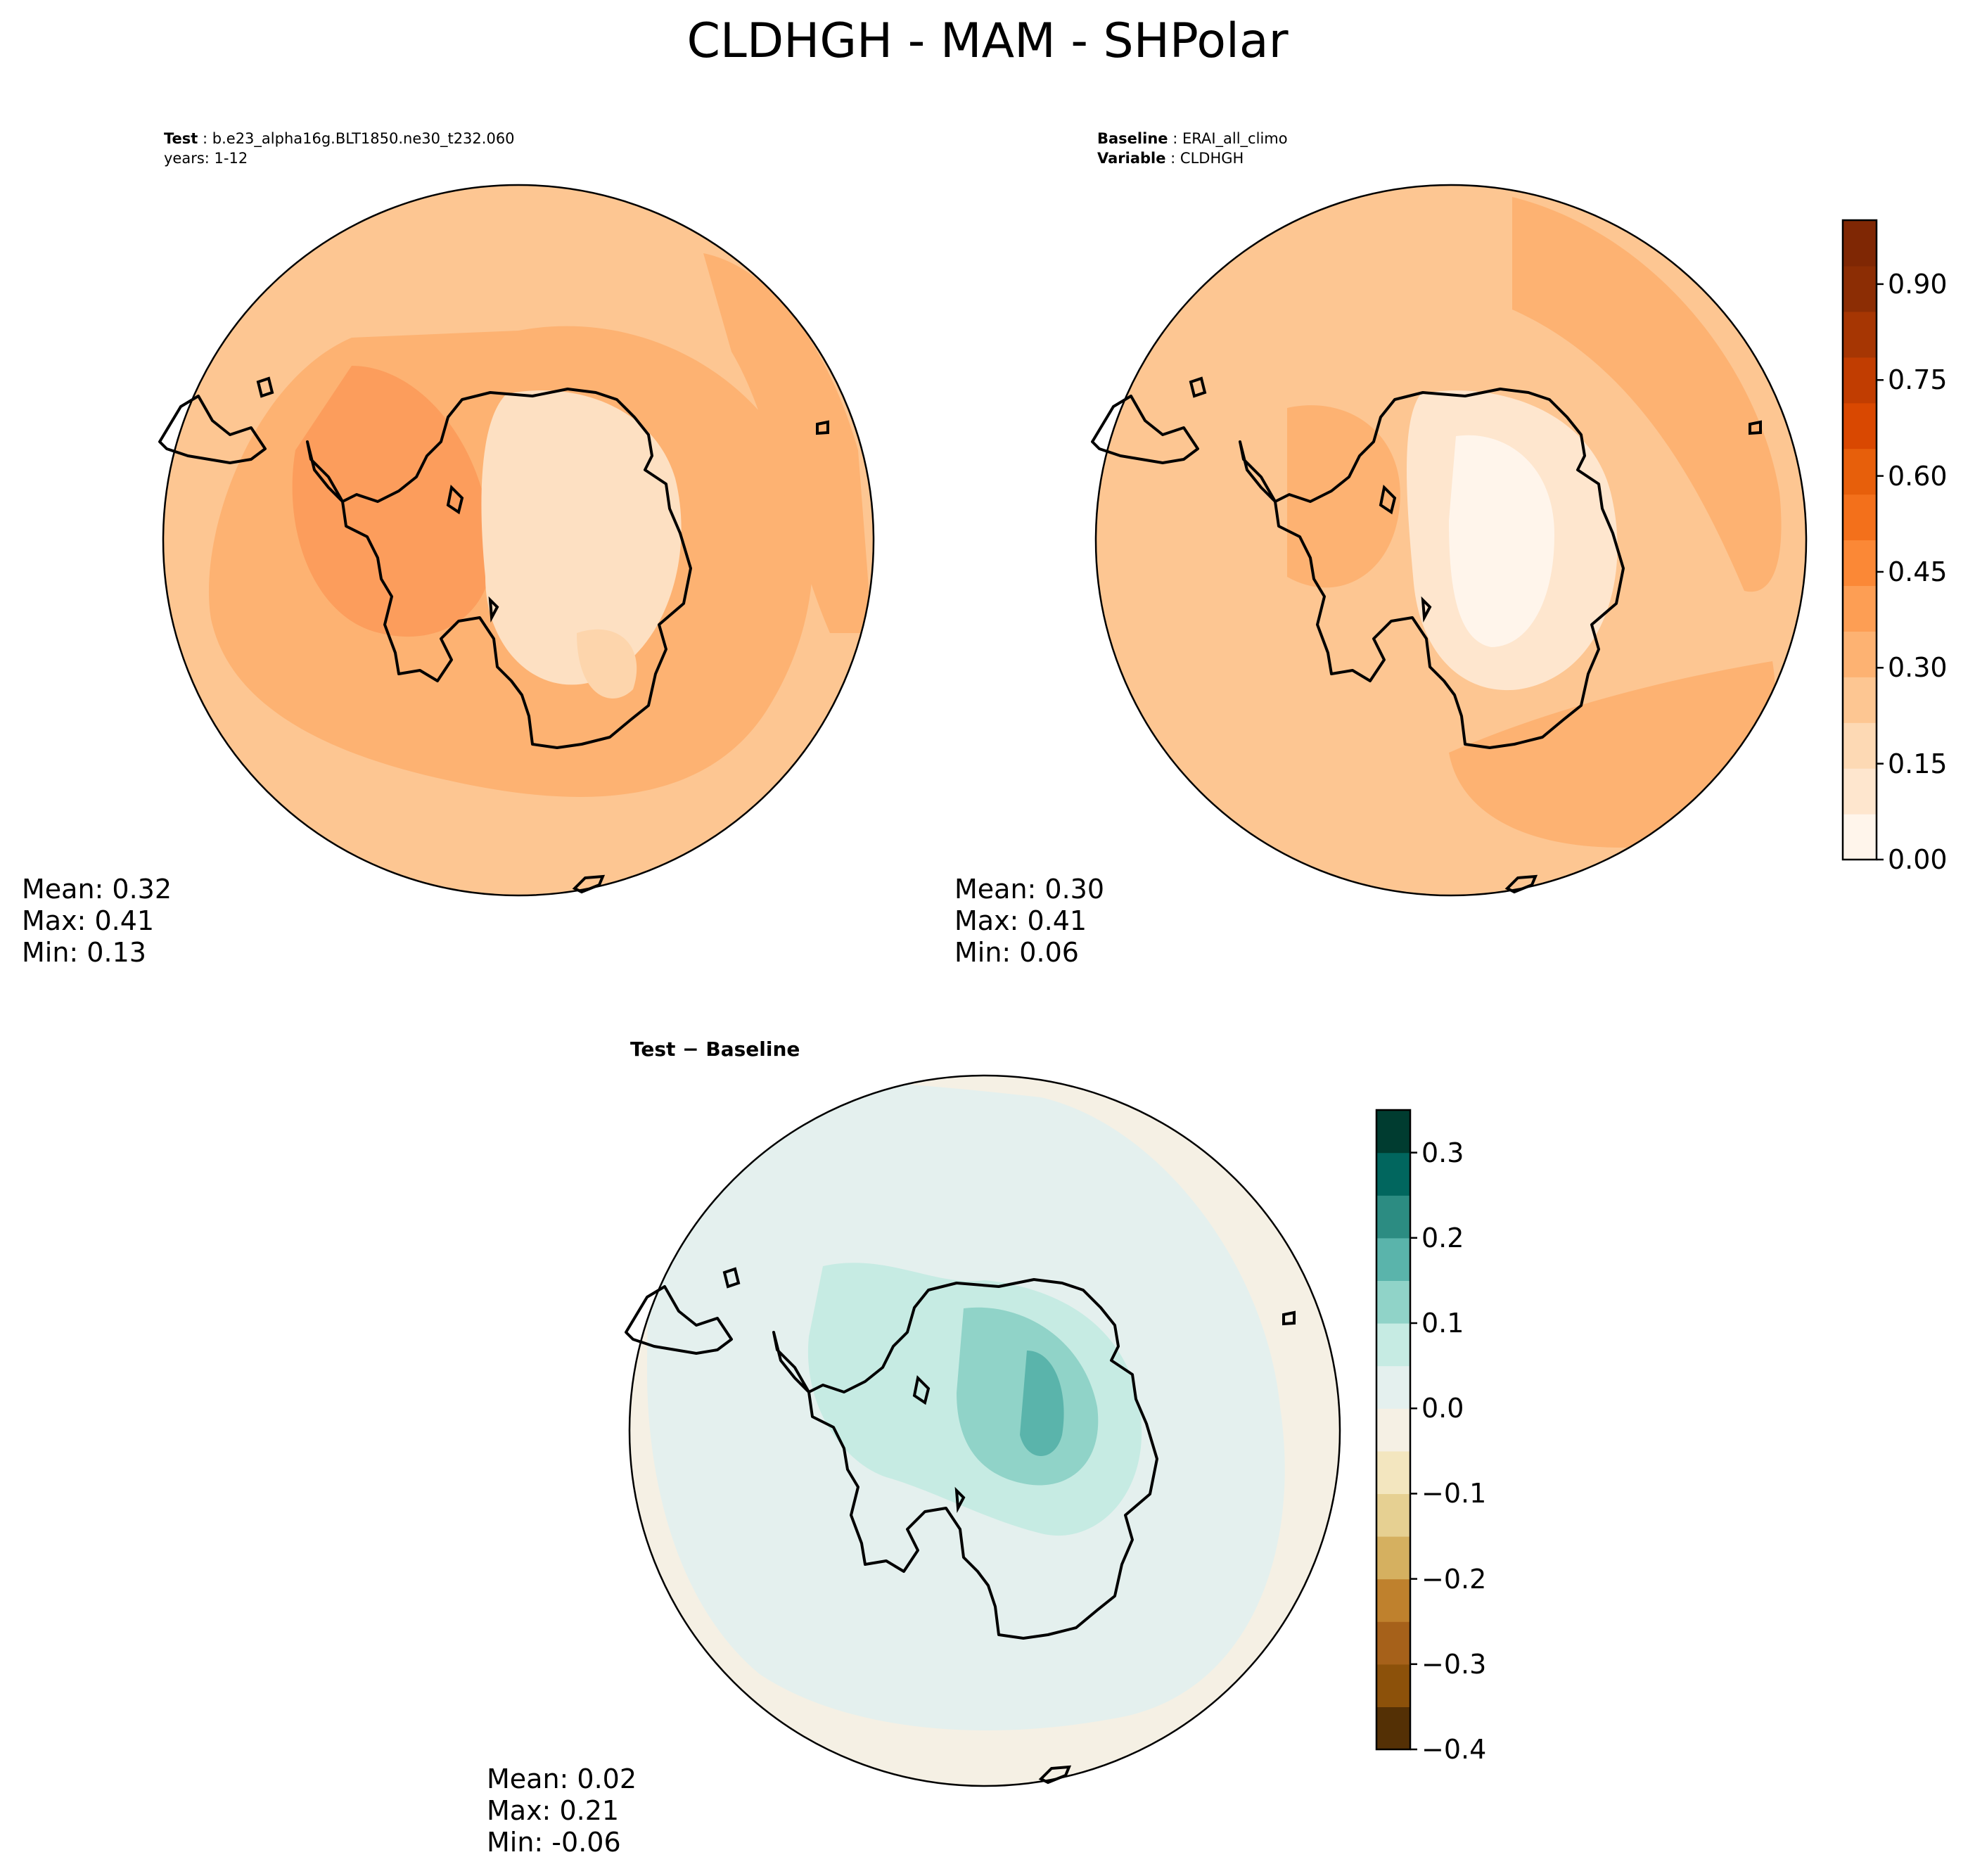 The height and width of the screenshot is (1876, 1975). I want to click on test-stats: Mean: 0.32 Max: 0.41 Min: 0.13, so click(97, 921).